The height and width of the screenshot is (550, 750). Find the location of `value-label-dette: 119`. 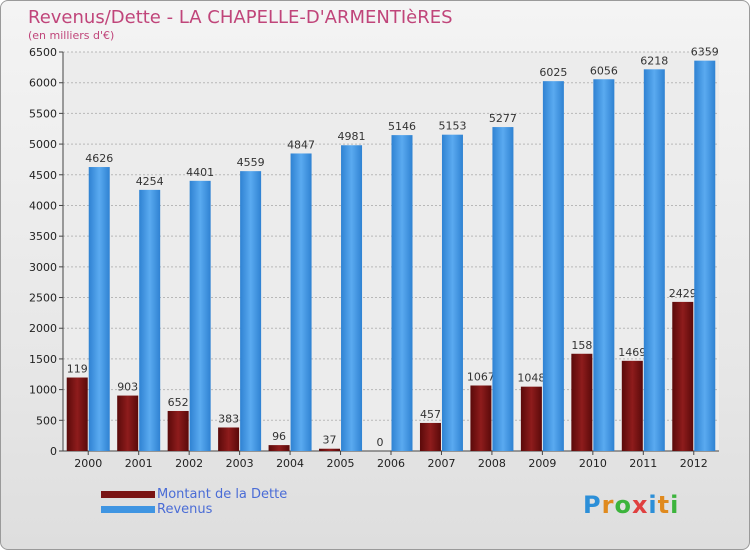

value-label-dette: 119 is located at coordinates (77, 369).